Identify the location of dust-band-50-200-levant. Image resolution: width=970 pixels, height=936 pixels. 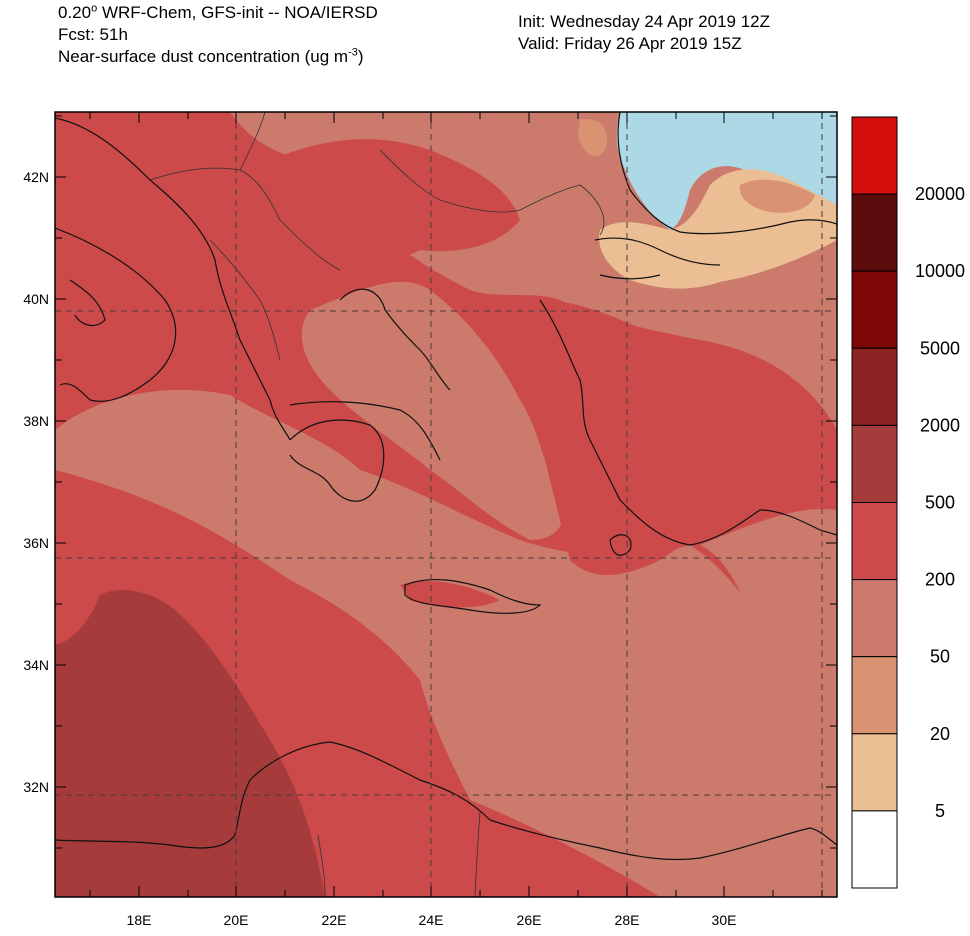
(768, 624).